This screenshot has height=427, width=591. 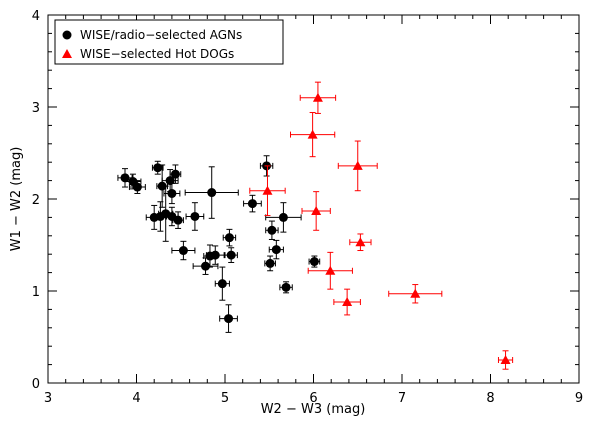 I want to click on x-tick-labels: 3 4 5 6 7 8 9, so click(x=313, y=398).